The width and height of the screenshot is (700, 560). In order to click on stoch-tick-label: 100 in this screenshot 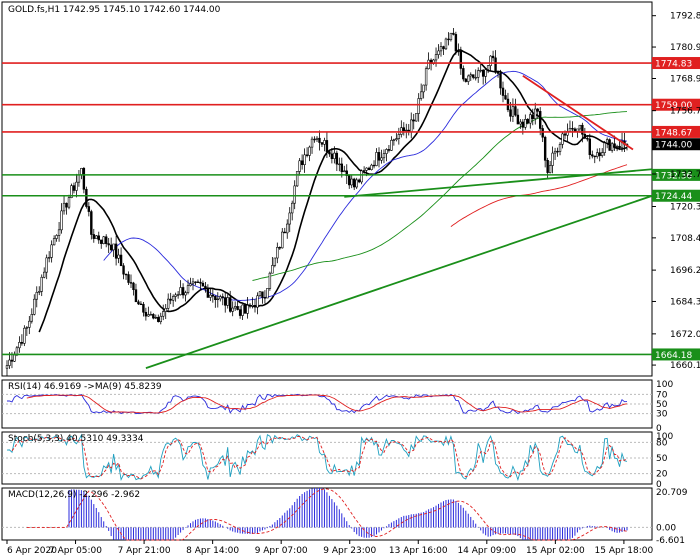, I will do `click(664, 437)`.